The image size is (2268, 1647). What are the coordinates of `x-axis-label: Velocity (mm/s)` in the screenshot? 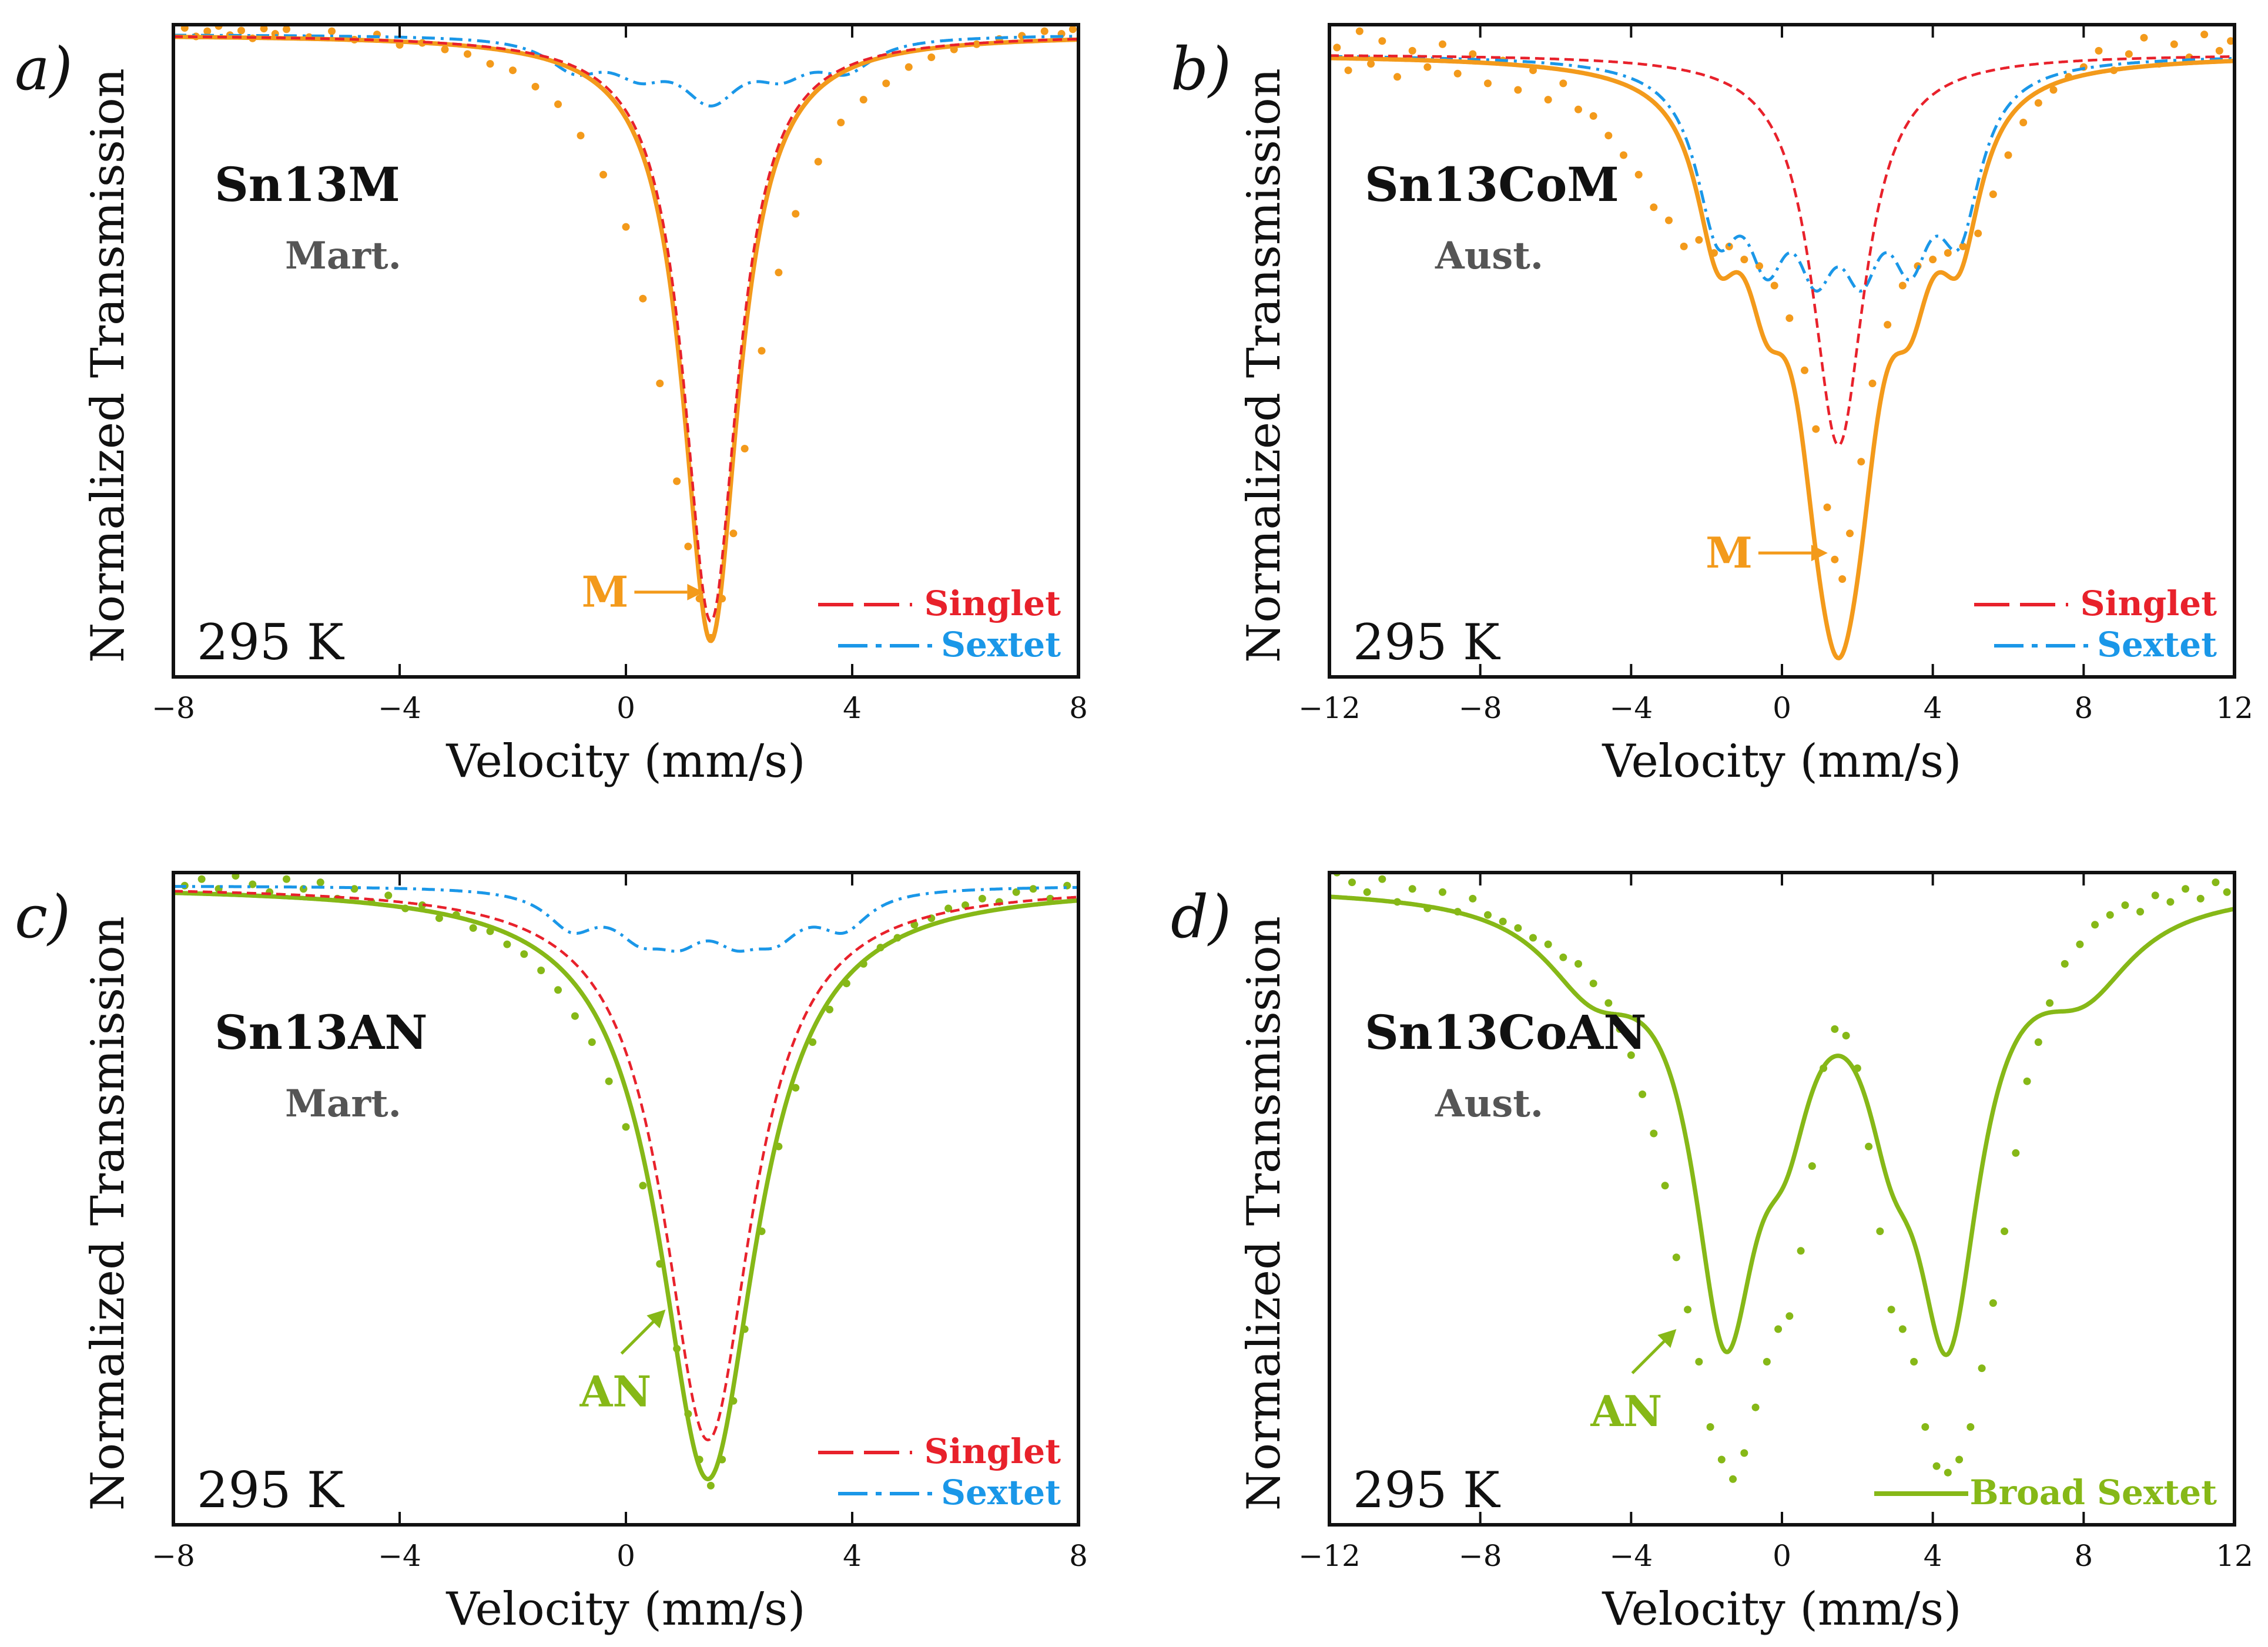 It's located at (1781, 1609).